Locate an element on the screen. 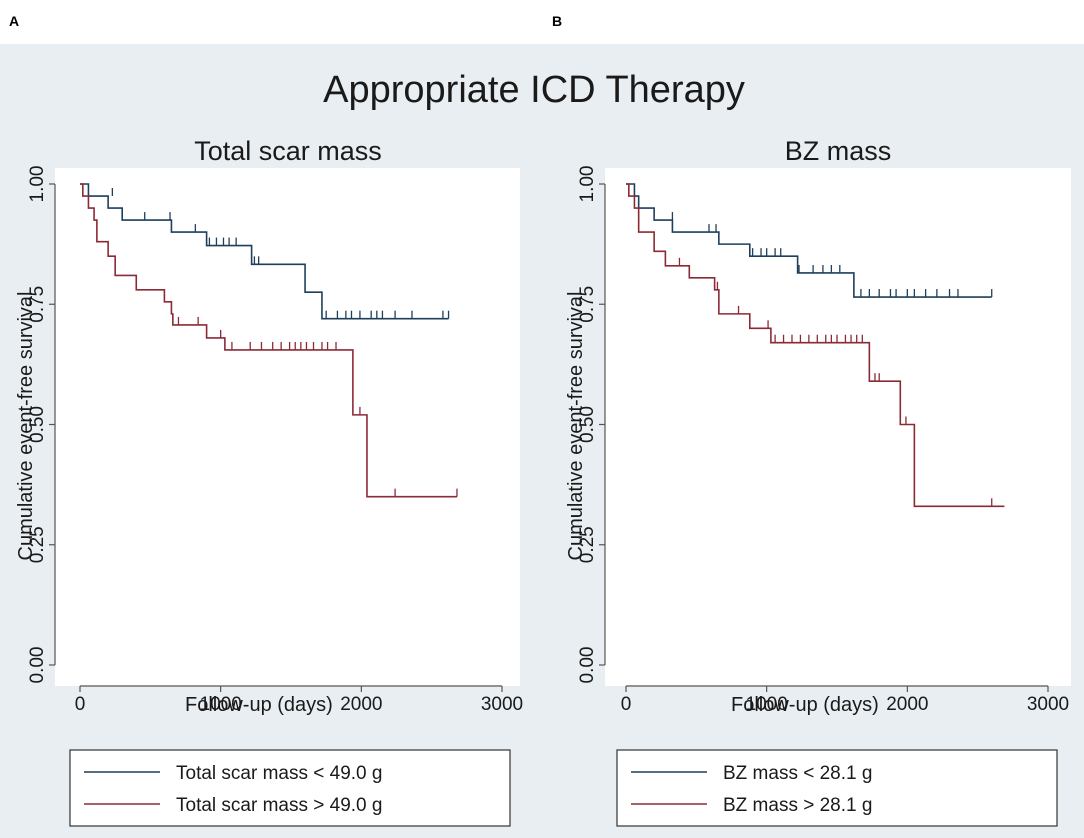 Image resolution: width=1084 pixels, height=838 pixels. panel-1-legend-label-2: Total scar mass > 49.0 g is located at coordinates (279, 805).